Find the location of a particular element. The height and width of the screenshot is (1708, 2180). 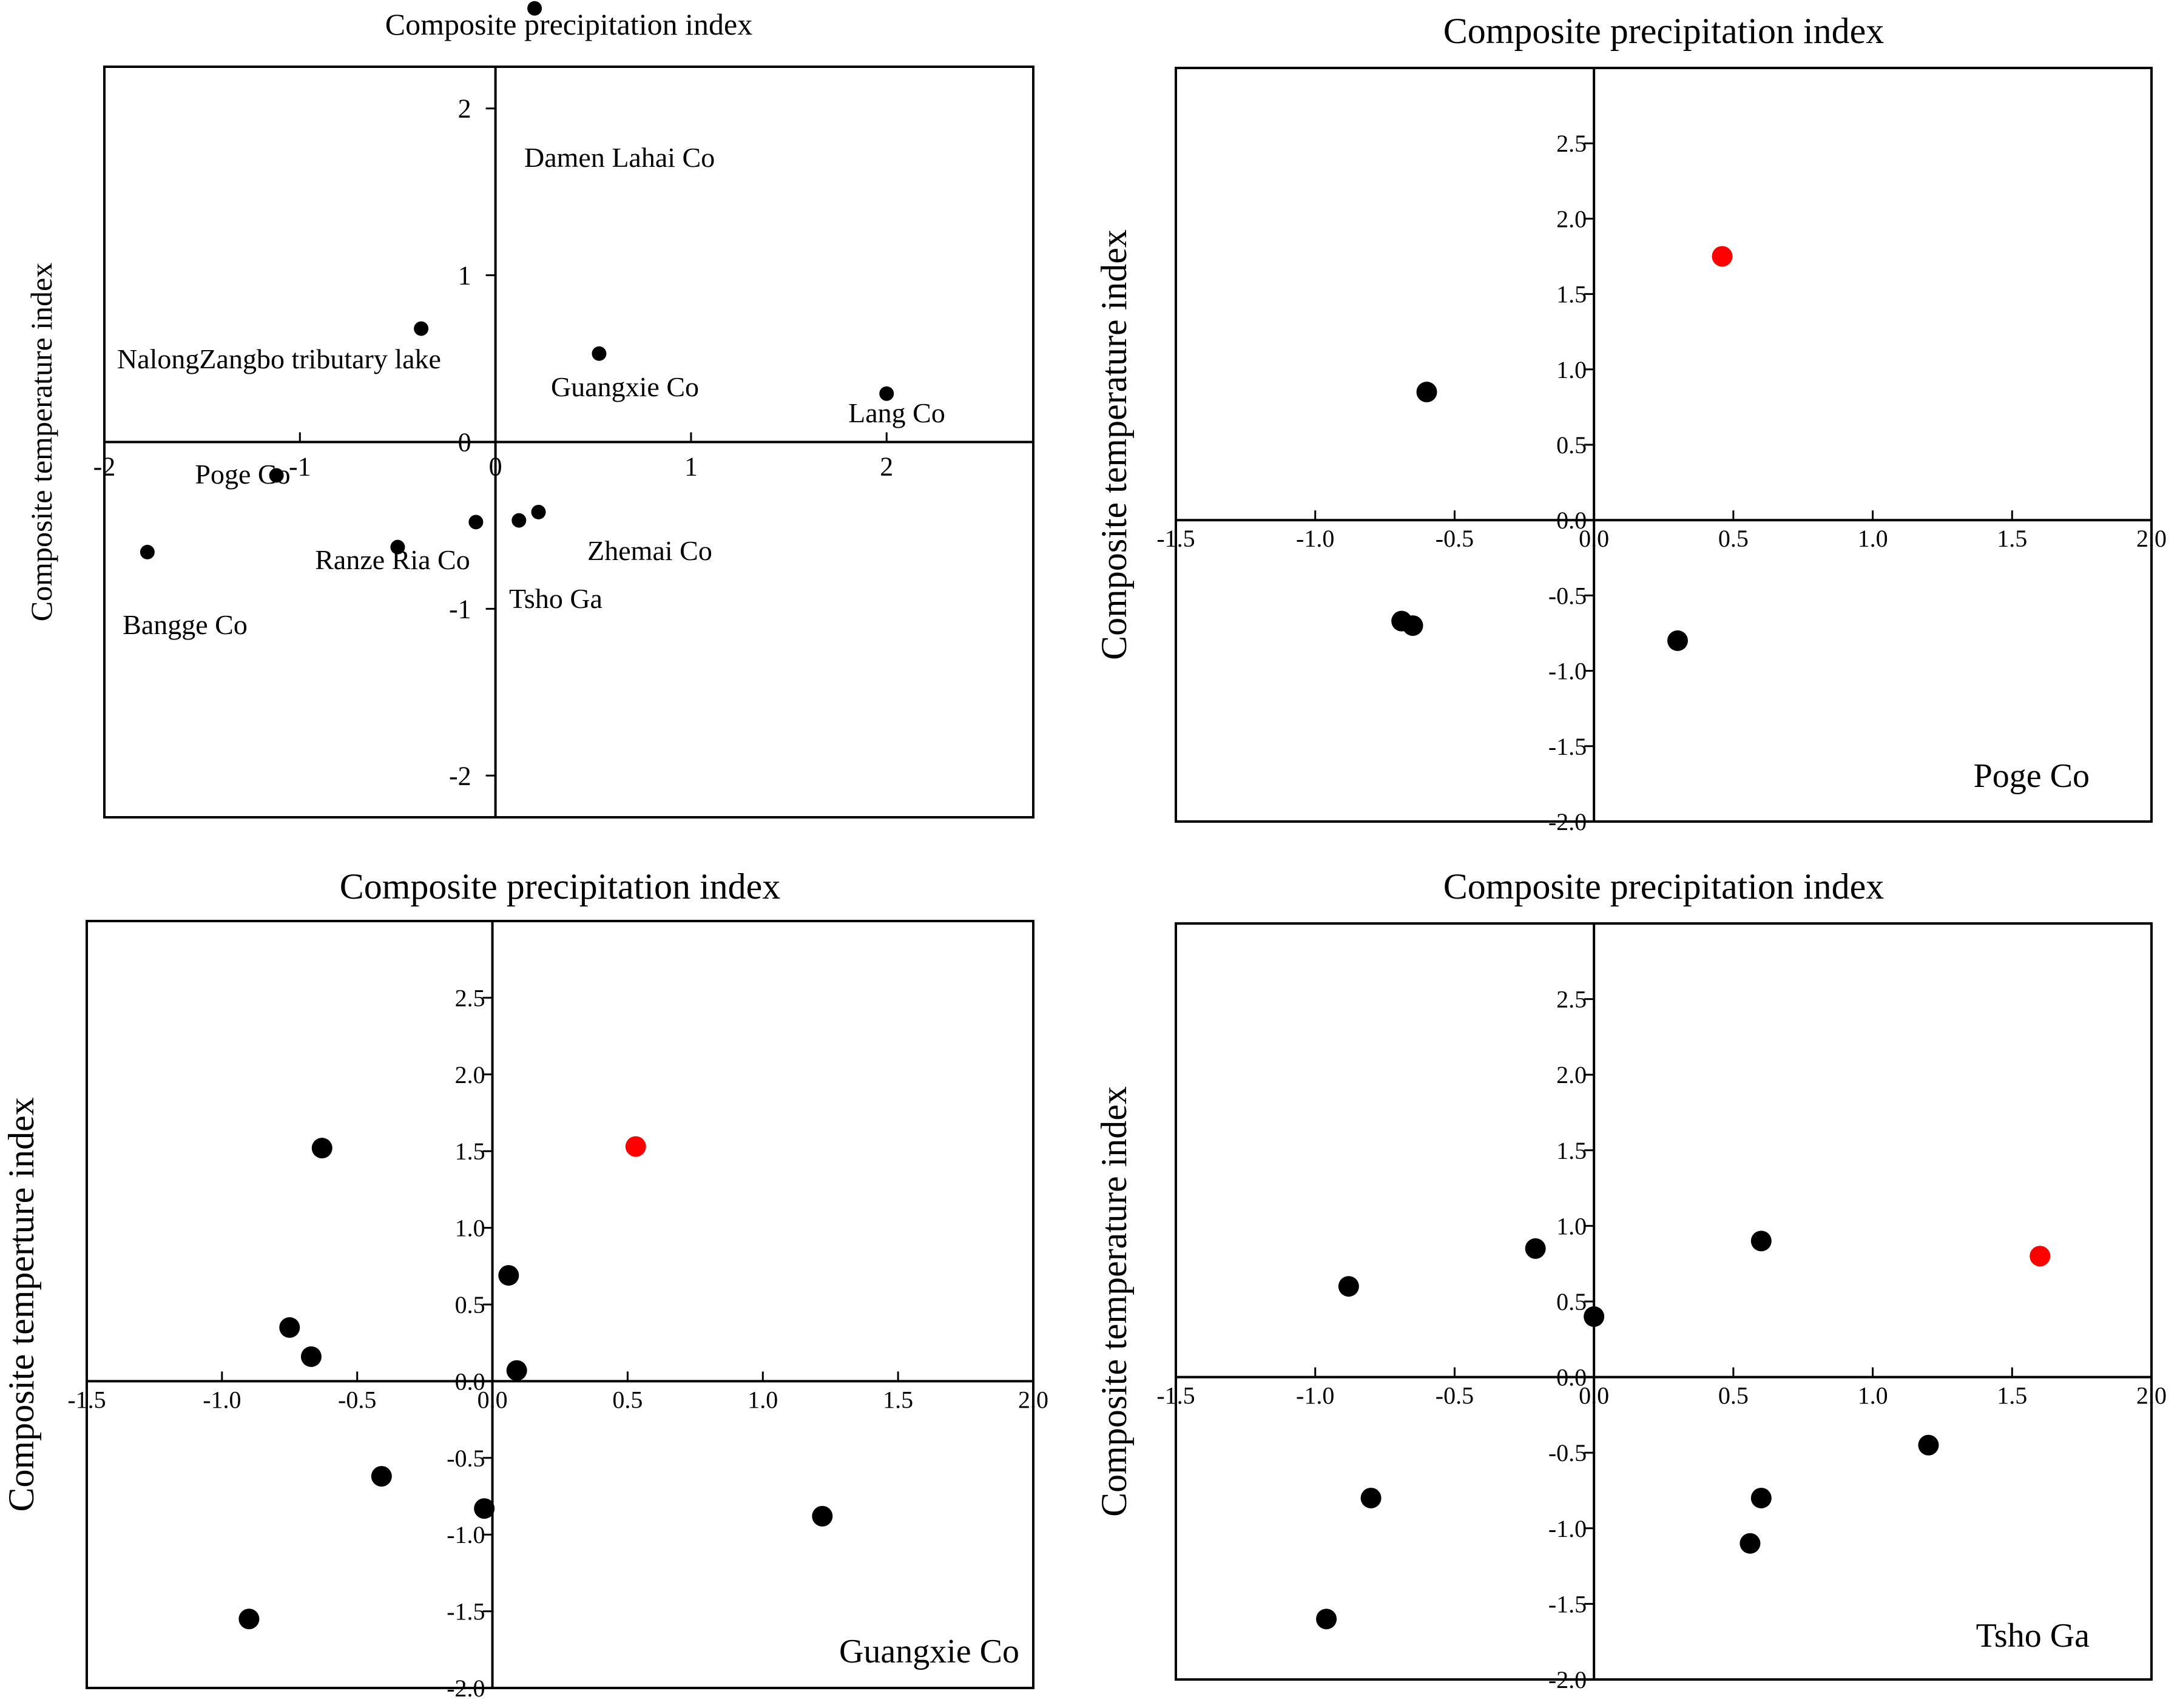

panel-annotation: Tsho Ga is located at coordinates (2033, 1636).